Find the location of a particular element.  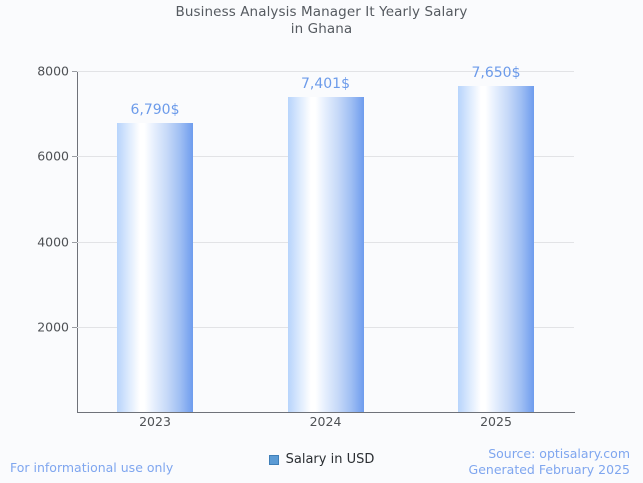

x-axis-label-2023: 2023 is located at coordinates (155, 421).